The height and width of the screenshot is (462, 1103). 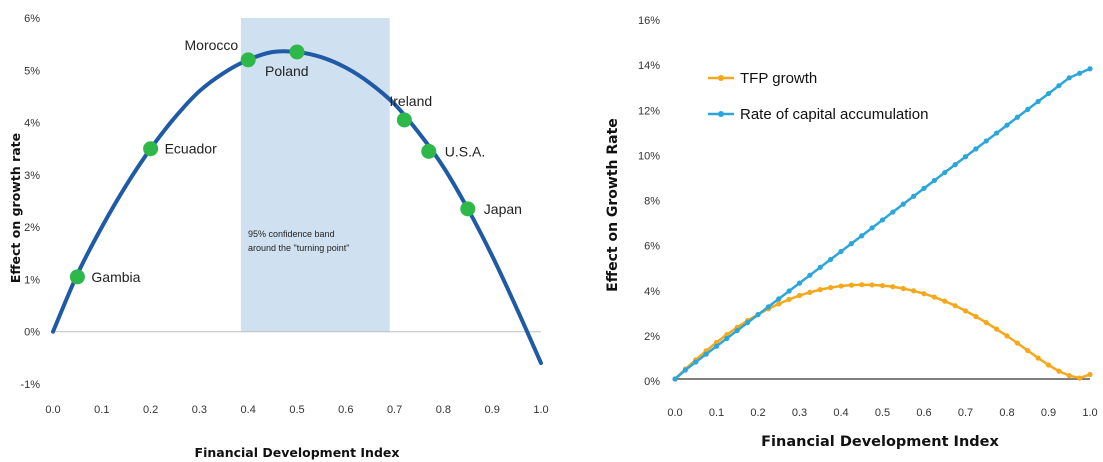 I want to click on right-x-tick-label: 1.0, so click(x=1089, y=413).